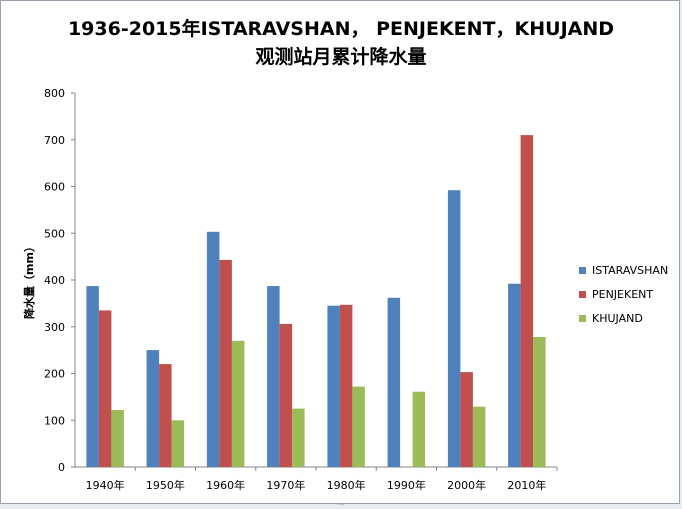  Describe the element at coordinates (54, 93) in the screenshot. I see `y-tick-label: 800` at that location.